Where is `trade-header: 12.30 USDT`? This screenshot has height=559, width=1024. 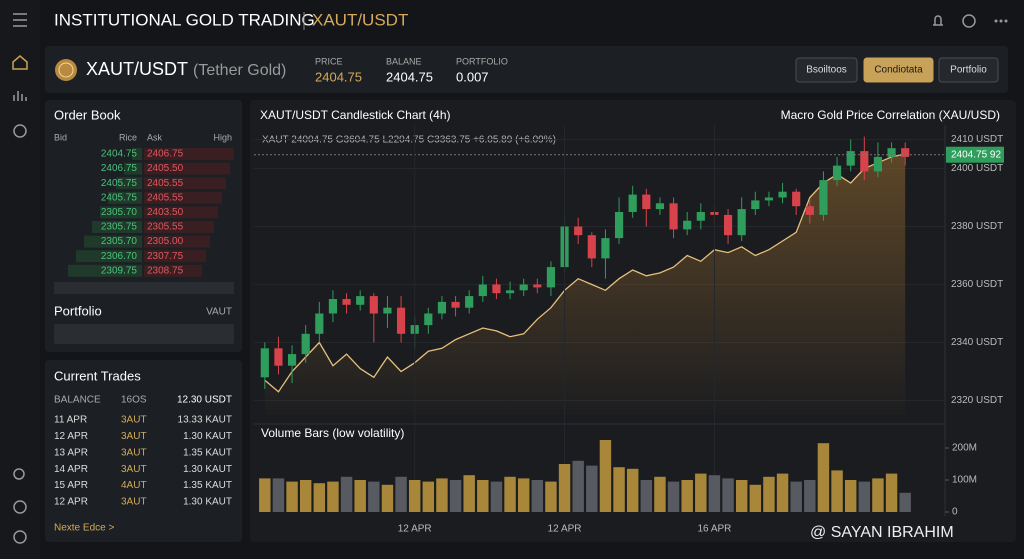
trade-header: 12.30 USDT is located at coordinates (204, 400).